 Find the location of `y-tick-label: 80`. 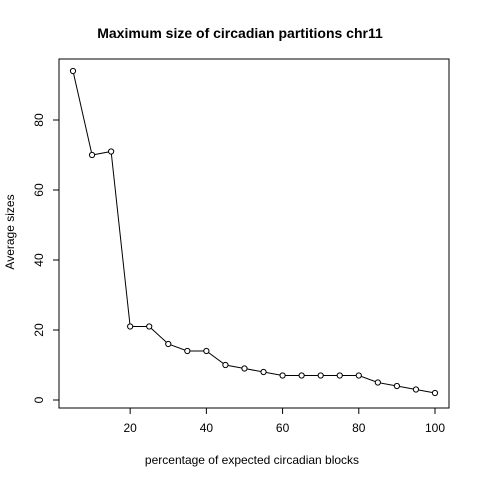

y-tick-label: 80 is located at coordinates (39, 120).